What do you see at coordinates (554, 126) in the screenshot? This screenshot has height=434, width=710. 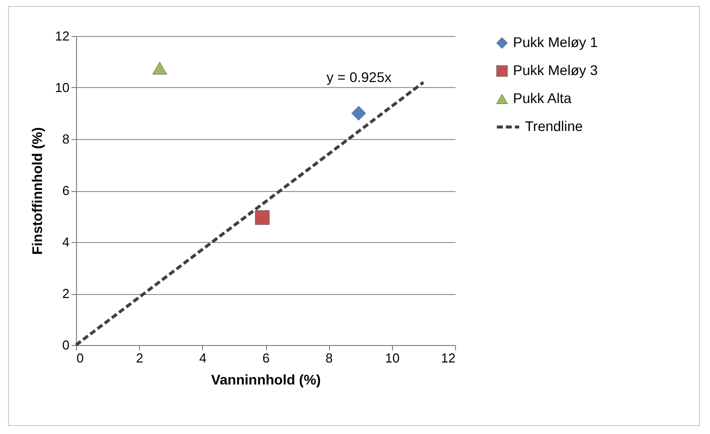 I see `legend-label: Trendline` at bounding box center [554, 126].